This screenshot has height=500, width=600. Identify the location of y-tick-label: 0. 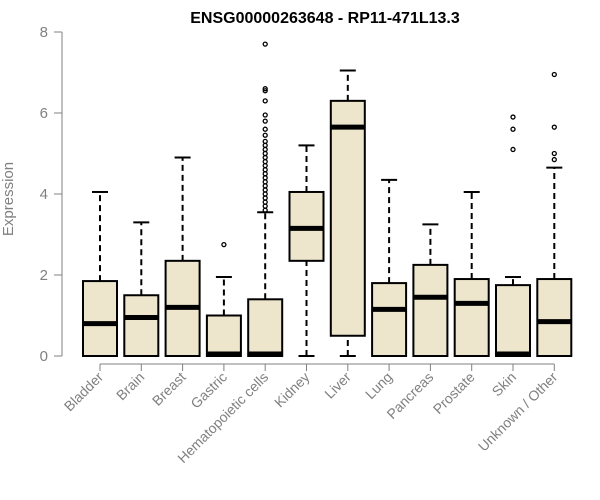
(44, 356).